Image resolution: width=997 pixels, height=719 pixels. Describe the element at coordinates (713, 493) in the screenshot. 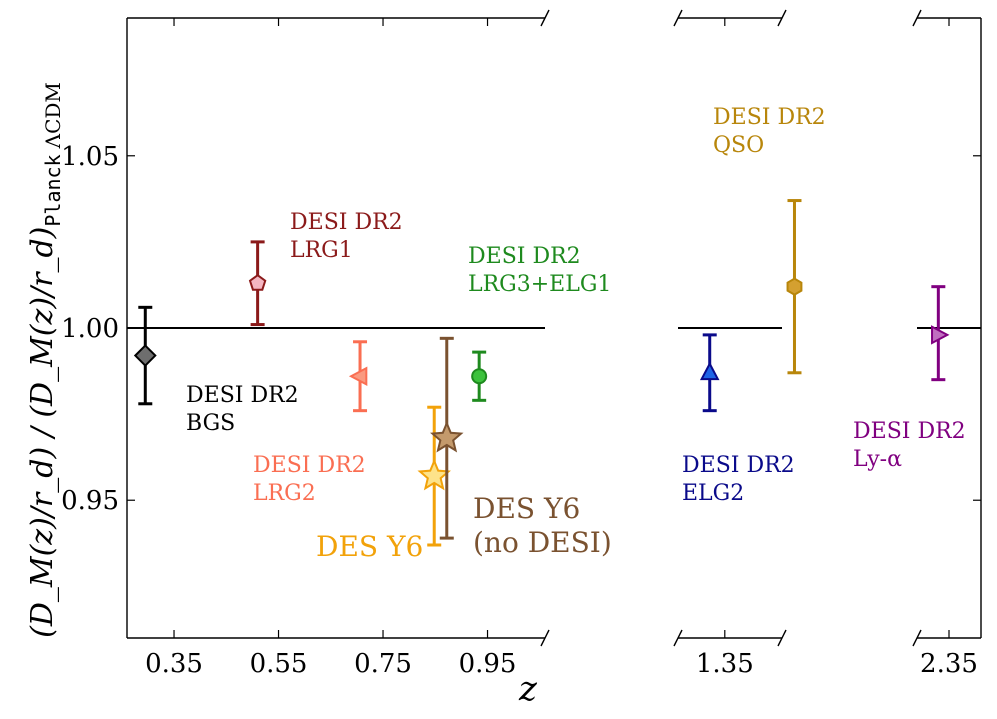

I see `series-label: ELG2` at that location.